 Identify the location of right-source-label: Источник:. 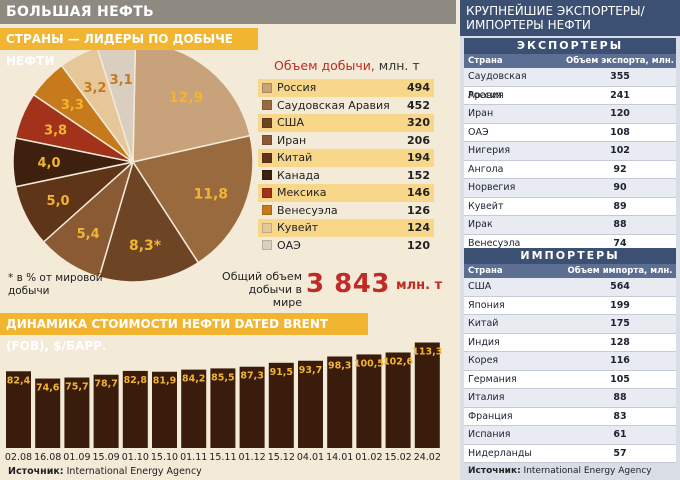
(494, 471).